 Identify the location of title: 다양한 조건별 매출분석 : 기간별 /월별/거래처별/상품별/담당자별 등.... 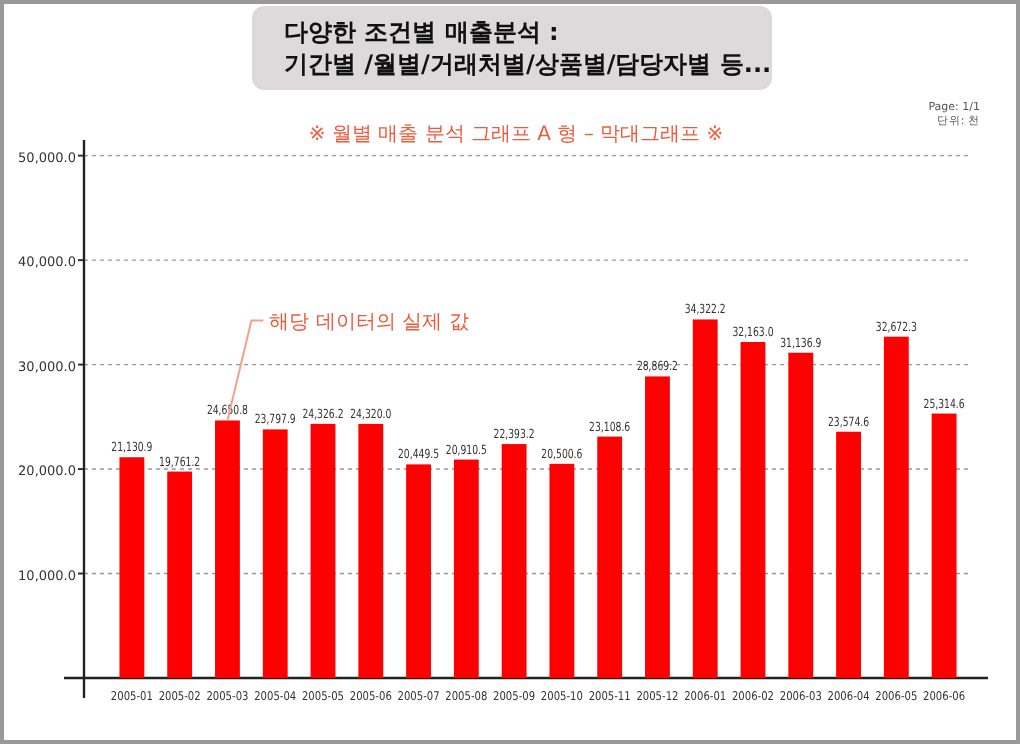
(512, 48).